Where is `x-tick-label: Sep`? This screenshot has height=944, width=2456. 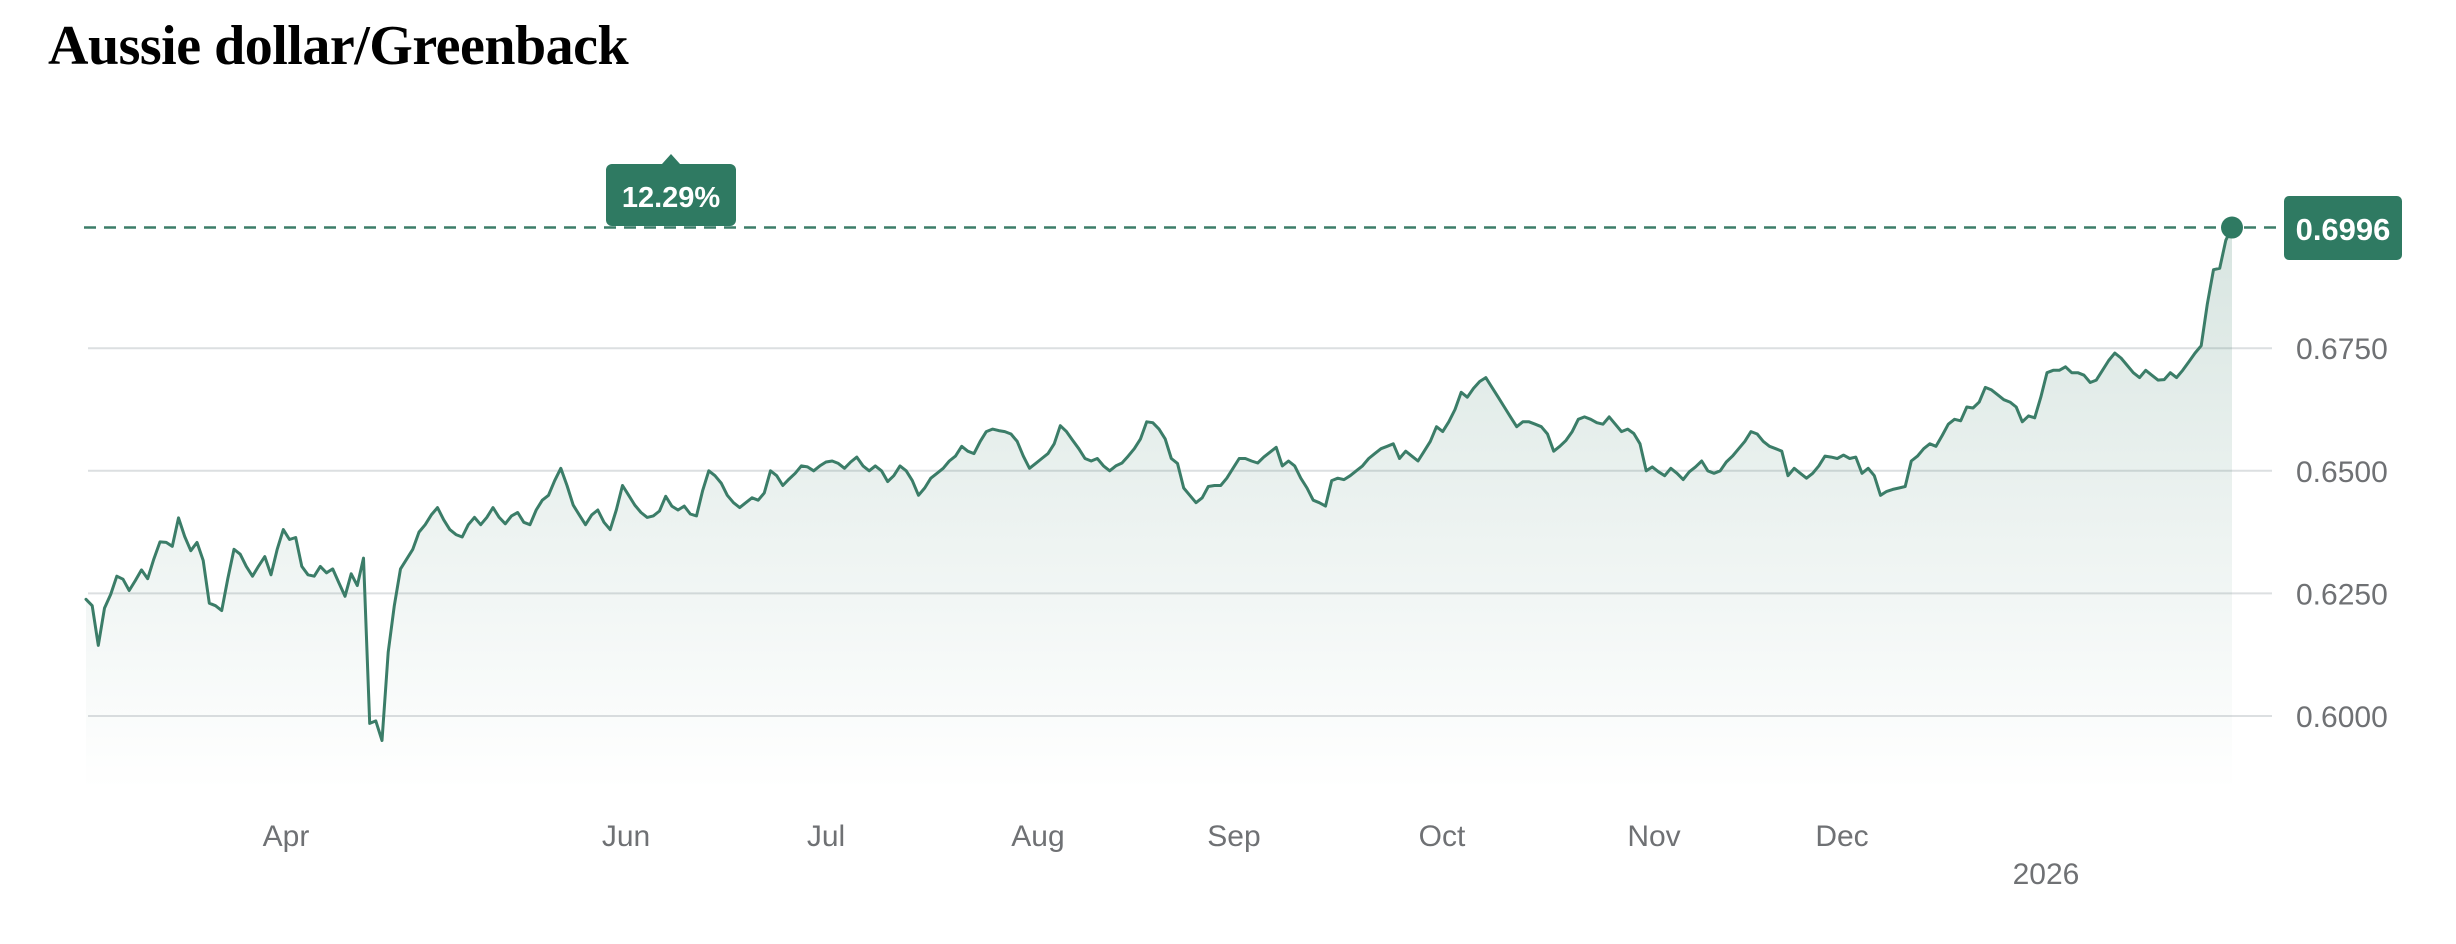 x-tick-label: Sep is located at coordinates (1233, 836).